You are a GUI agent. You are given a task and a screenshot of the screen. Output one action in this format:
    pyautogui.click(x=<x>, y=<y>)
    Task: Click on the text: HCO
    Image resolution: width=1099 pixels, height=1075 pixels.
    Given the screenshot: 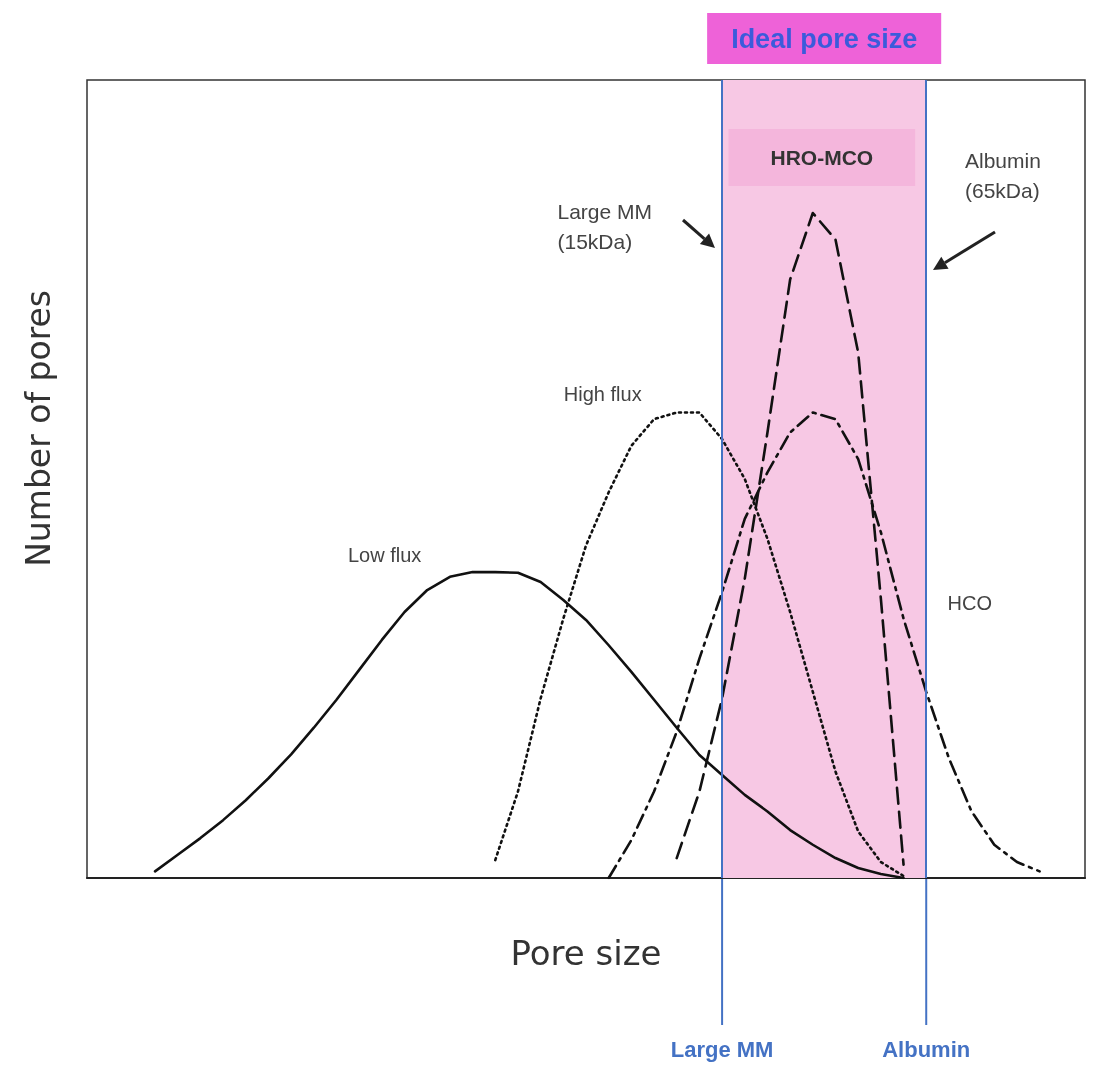 What is the action you would take?
    pyautogui.click(x=970, y=602)
    